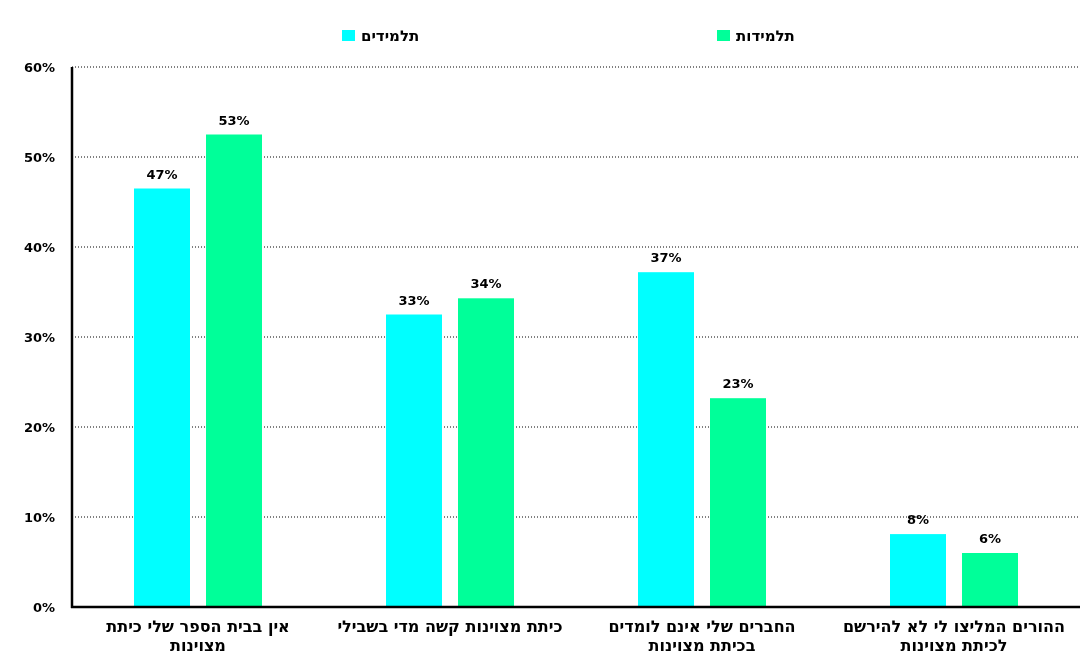 The height and width of the screenshot is (663, 1085). What do you see at coordinates (43, 607) in the screenshot?
I see `y-tick-label: 0%` at bounding box center [43, 607].